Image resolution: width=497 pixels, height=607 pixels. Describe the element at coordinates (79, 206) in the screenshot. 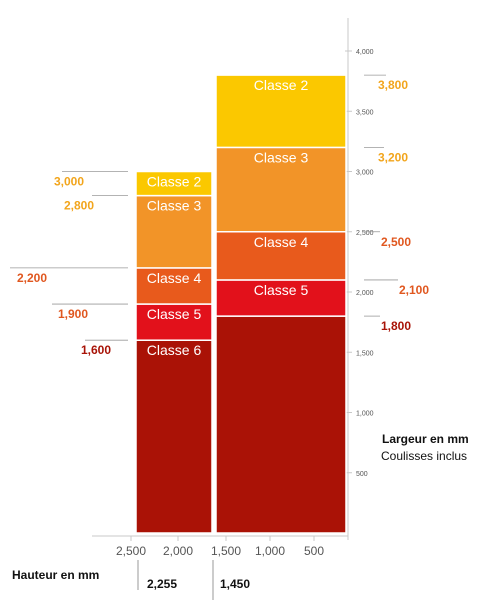

I see `threshold-value: 2,800` at that location.